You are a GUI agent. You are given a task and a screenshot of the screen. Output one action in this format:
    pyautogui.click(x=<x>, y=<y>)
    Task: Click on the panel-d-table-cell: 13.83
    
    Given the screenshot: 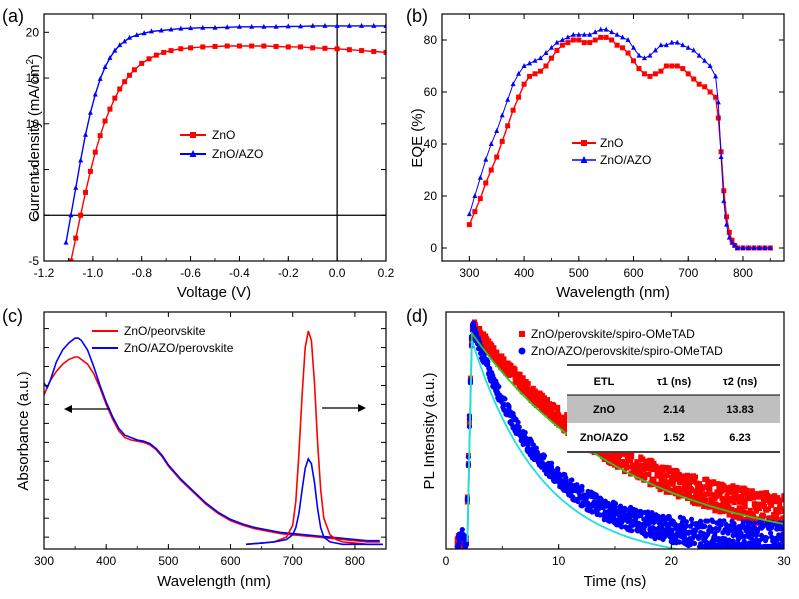 What is the action you would take?
    pyautogui.click(x=740, y=410)
    